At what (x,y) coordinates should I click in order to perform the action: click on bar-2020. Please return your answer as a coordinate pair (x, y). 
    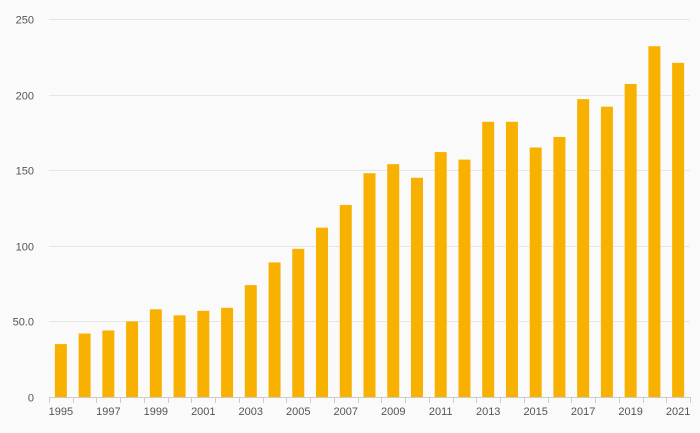
    Looking at the image, I should click on (654, 221).